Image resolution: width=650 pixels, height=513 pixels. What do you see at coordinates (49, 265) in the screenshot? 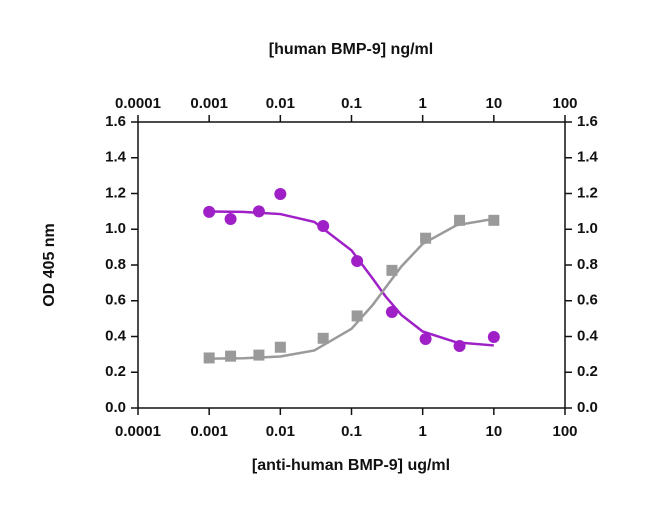
I see `y-axis-label: OD 405 nm` at bounding box center [49, 265].